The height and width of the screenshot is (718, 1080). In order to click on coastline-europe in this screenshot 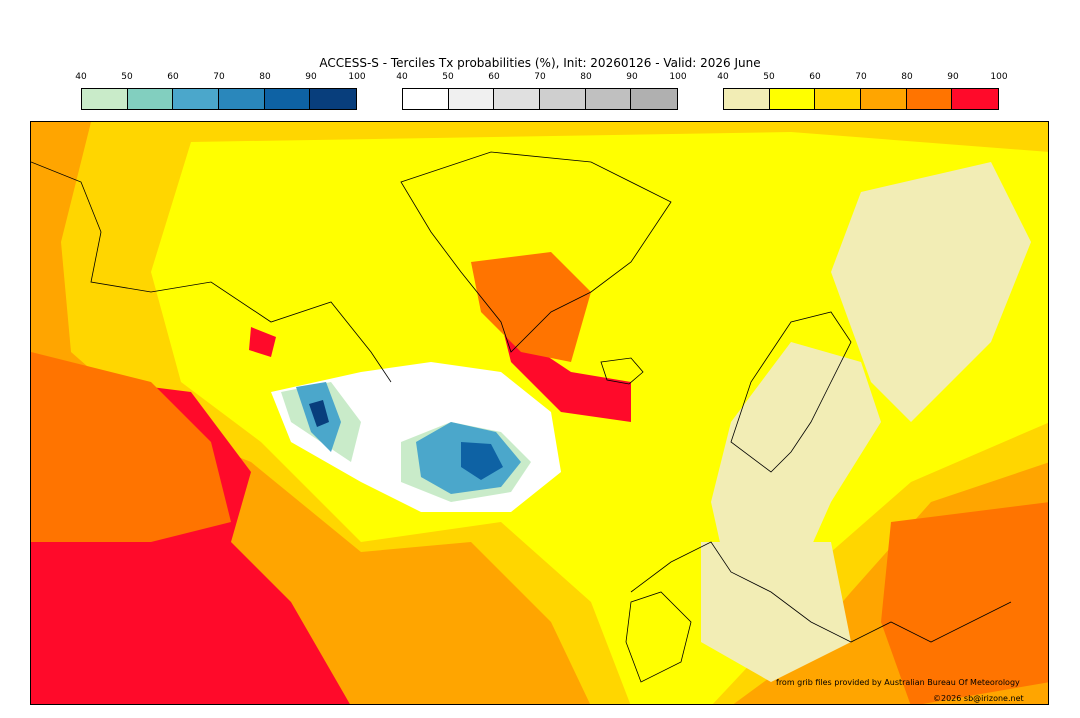, I will do `click(821, 592)`.